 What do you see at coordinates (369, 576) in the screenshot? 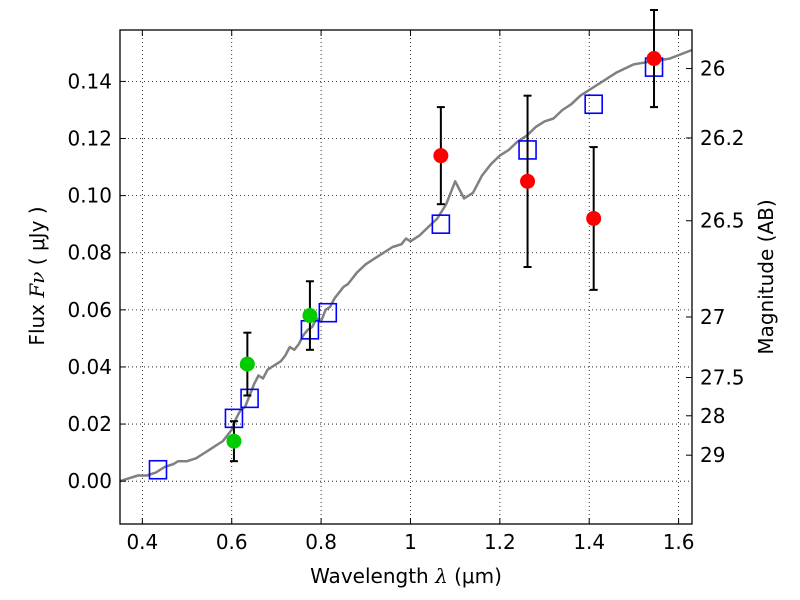
I see `x-axis-label: Wavelength` at bounding box center [369, 576].